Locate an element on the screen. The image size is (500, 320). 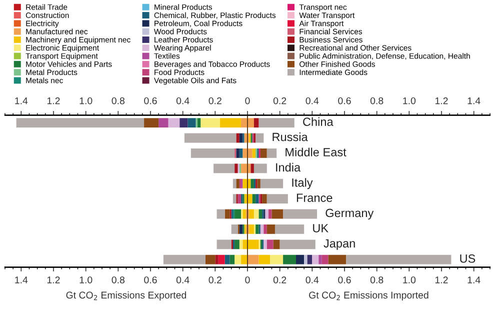
x2-tick-label: 0.4 is located at coordinates (312, 280).